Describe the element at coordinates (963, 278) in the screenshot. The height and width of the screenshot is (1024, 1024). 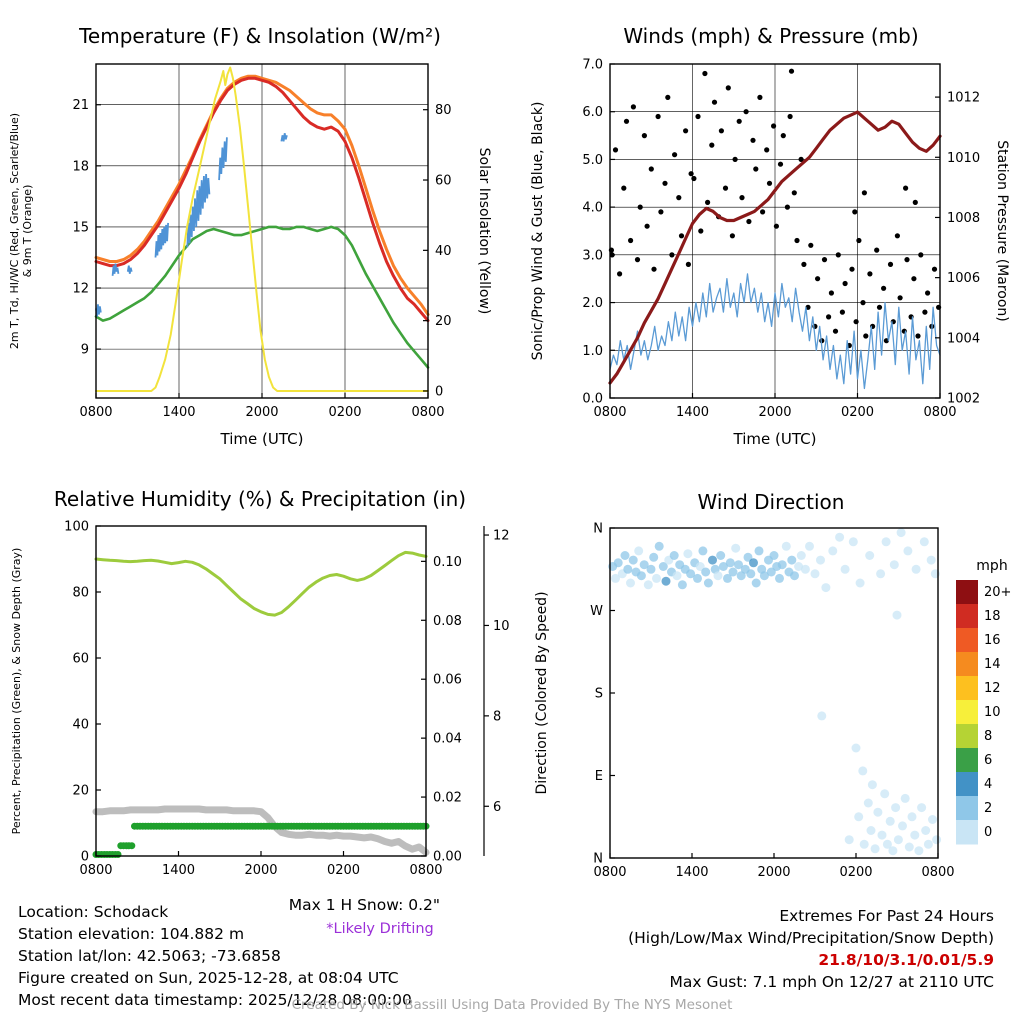
I see `y-right-tick-label: 1006` at that location.